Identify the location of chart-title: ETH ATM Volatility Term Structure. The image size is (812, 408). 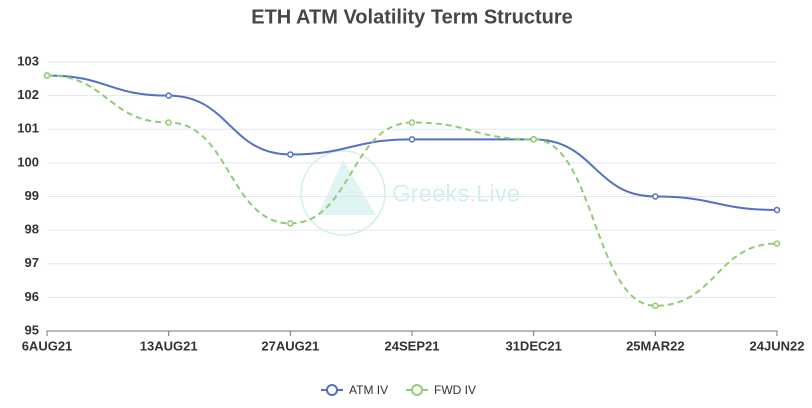
(412, 17).